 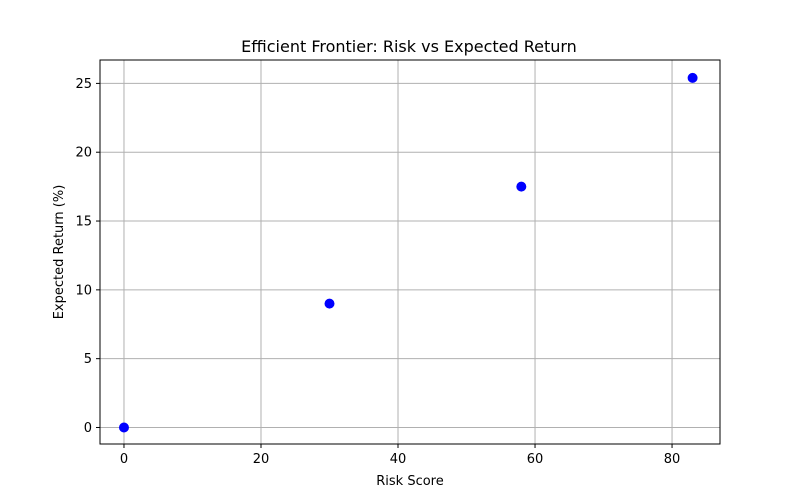 I want to click on y-tick-label: 20, so click(x=83, y=153).